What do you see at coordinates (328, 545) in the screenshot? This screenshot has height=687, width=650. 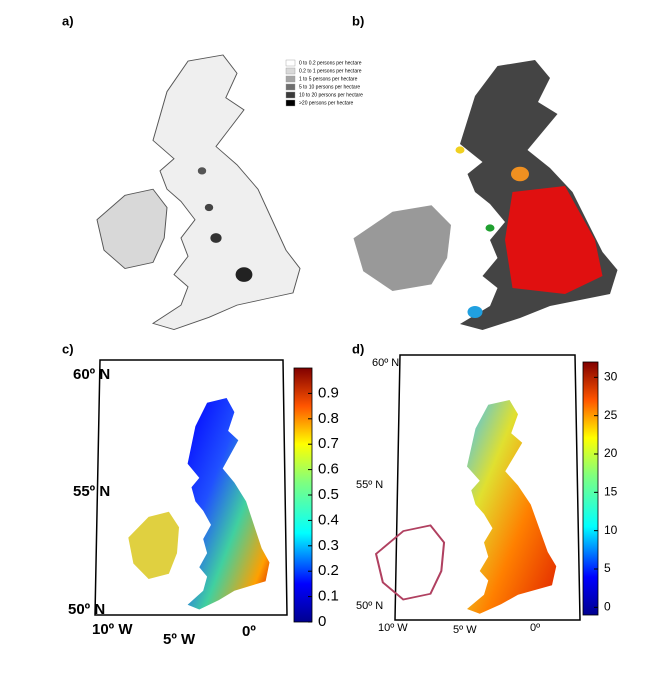 I see `colorbar-tick-label: 0.3` at bounding box center [328, 545].